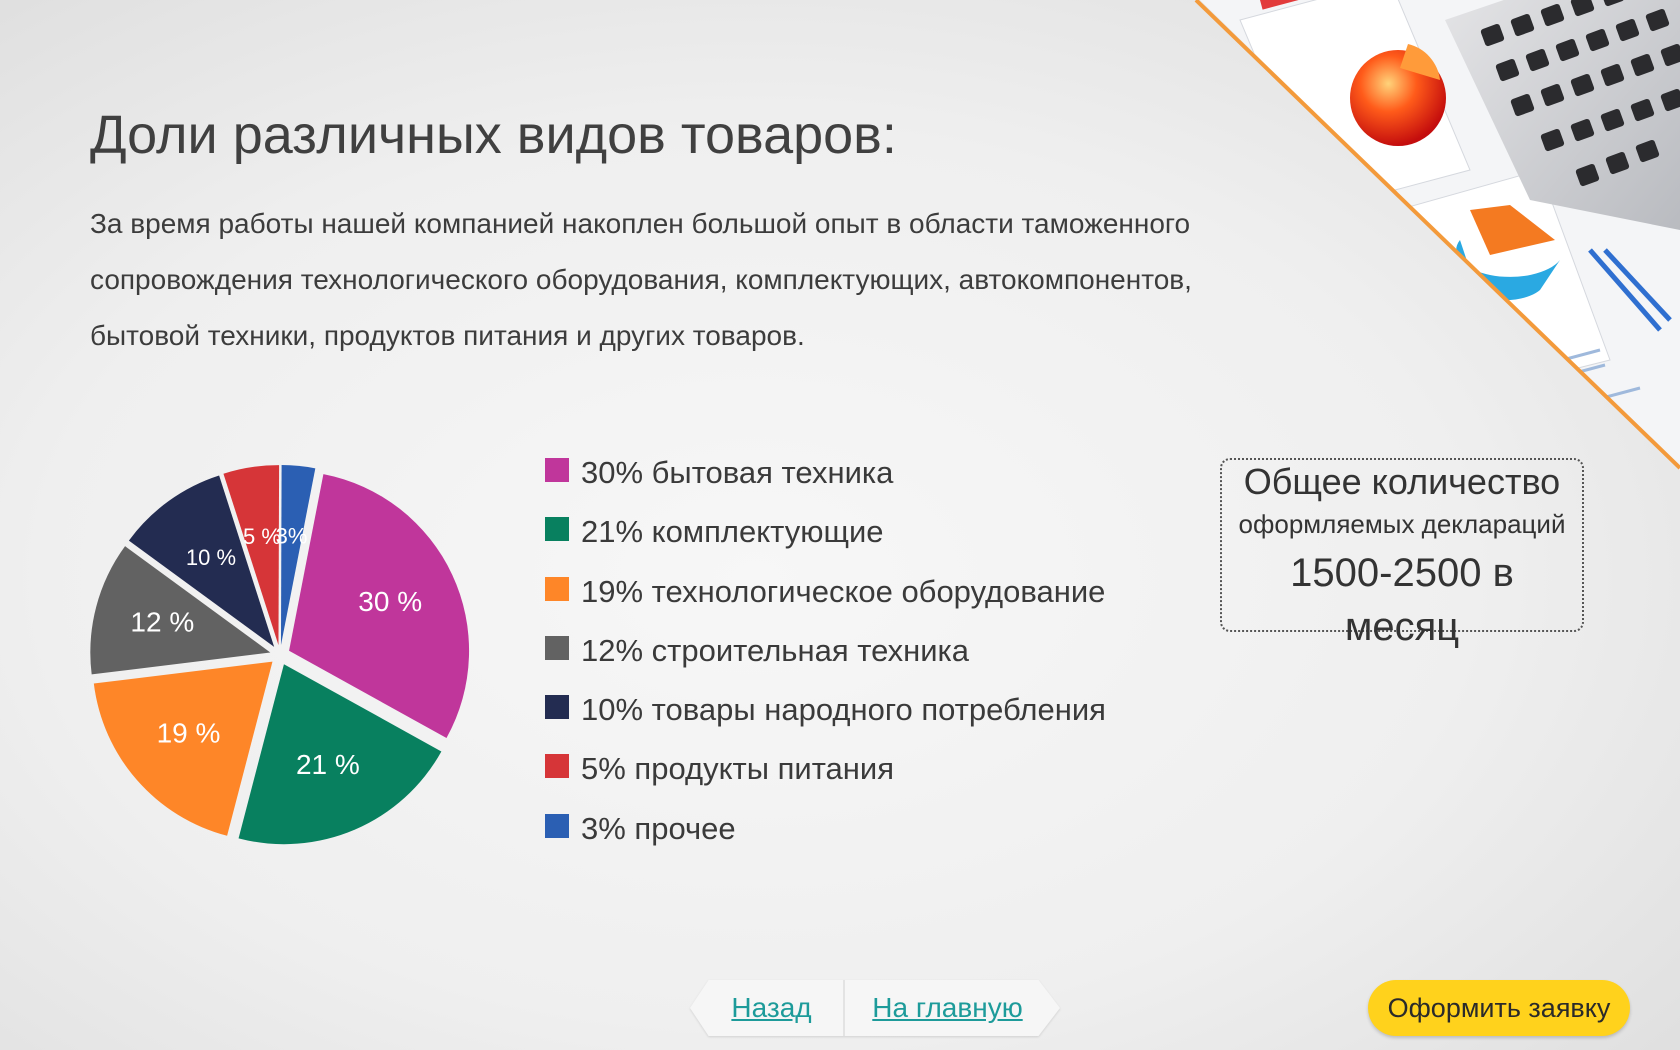 The image size is (1680, 1050). What do you see at coordinates (1402, 524) in the screenshot?
I see `stats-subheading: оформляемых деклараций` at bounding box center [1402, 524].